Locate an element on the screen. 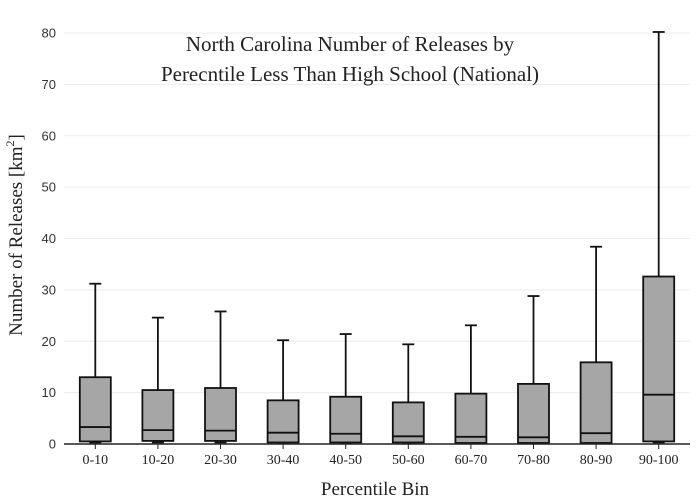 The height and width of the screenshot is (500, 700). y-tick-label: 80 is located at coordinates (49, 33).